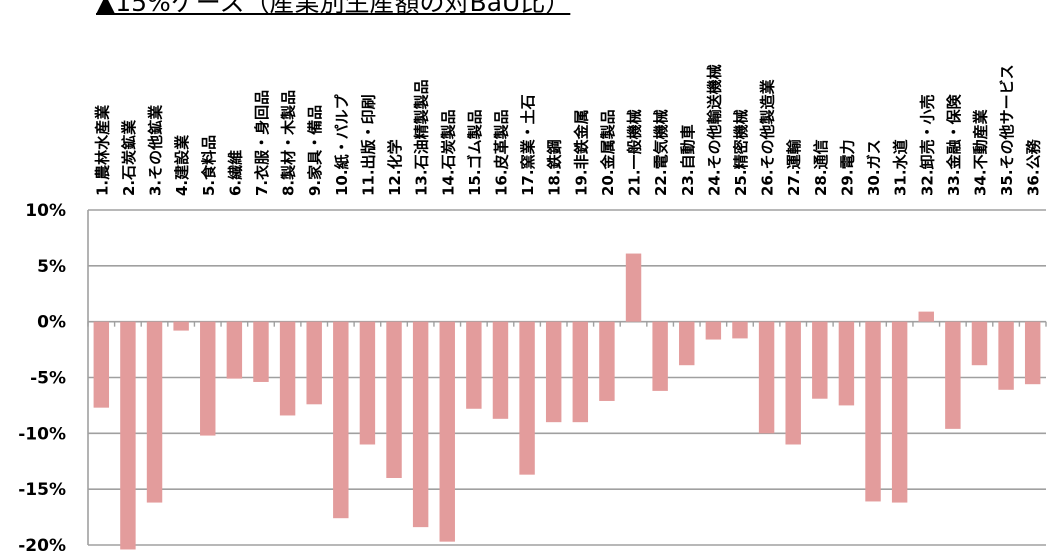 The image size is (1050, 555). I want to click on category-label: 11.出版・印刷, so click(368, 145).